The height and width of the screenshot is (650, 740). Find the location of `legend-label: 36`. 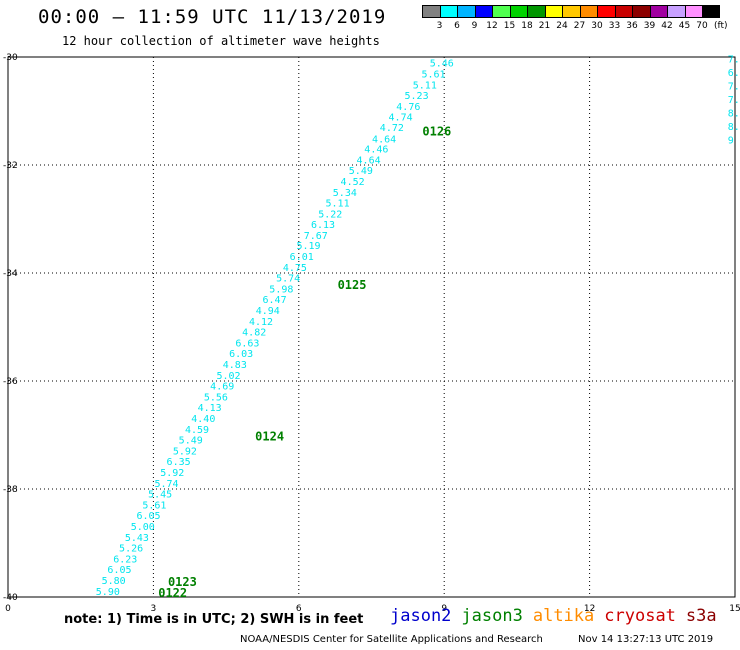

legend-label: 36 is located at coordinates (632, 26).